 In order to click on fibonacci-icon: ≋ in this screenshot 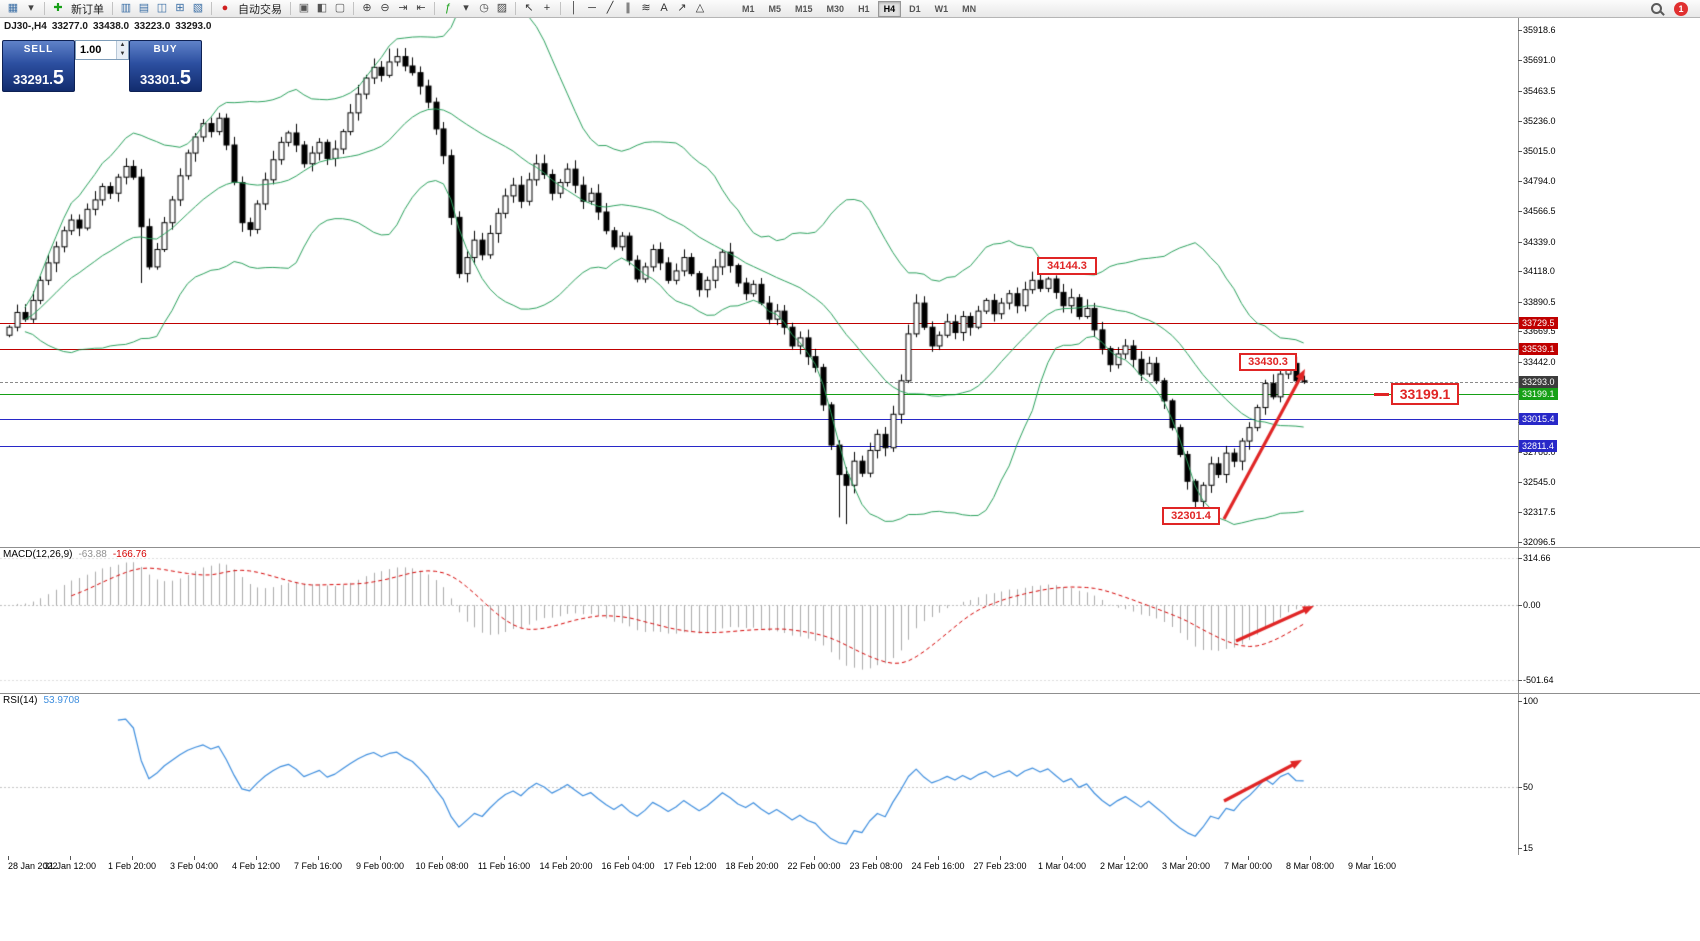, I will do `click(646, 8)`.